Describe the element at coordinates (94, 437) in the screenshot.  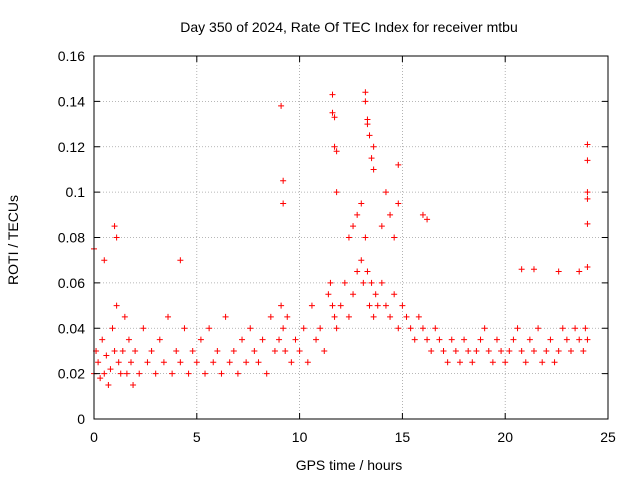
I see `x-tick-label: 0` at that location.